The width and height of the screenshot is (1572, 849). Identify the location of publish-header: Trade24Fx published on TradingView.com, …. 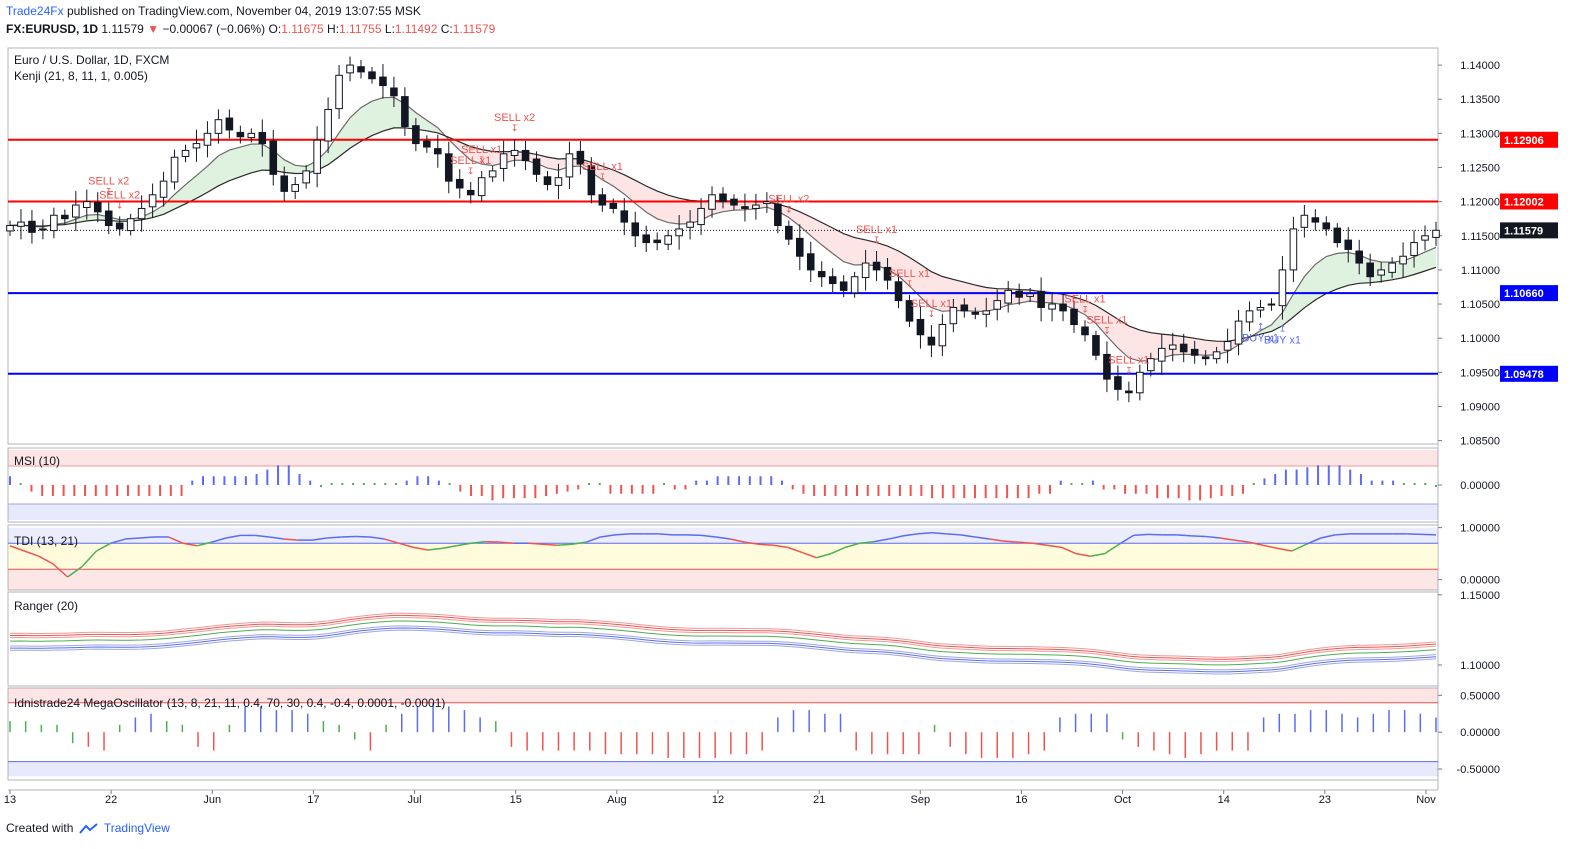
(213, 11).